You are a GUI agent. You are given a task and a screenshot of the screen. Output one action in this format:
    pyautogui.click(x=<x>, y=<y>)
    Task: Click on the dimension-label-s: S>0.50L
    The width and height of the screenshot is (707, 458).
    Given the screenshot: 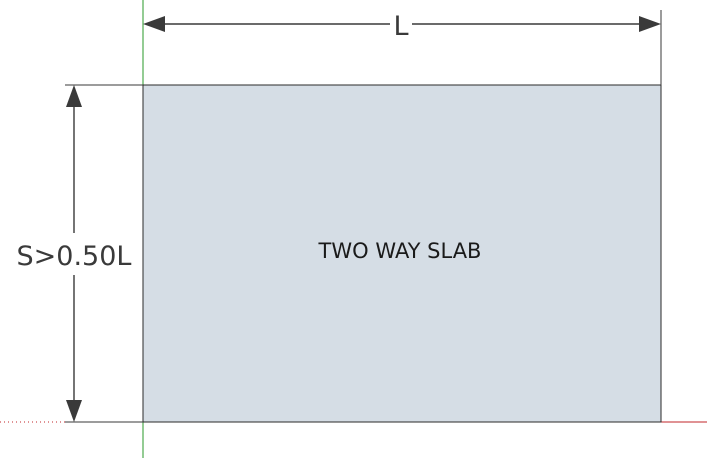 What is the action you would take?
    pyautogui.click(x=74, y=256)
    